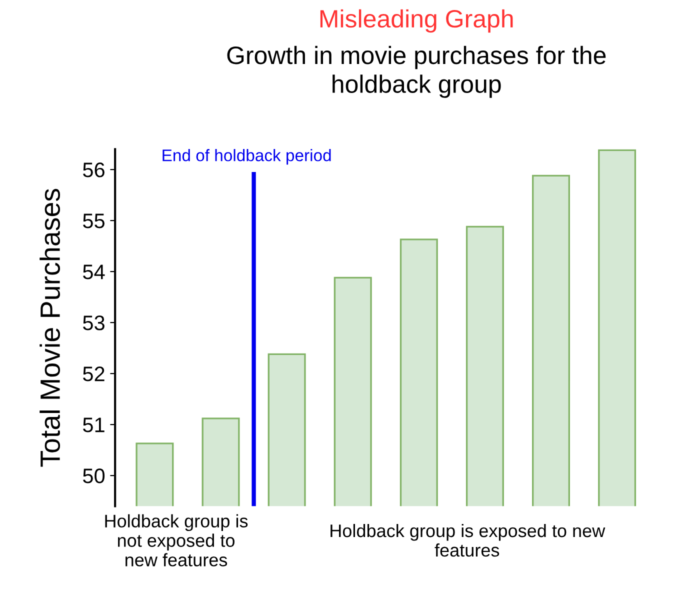 This screenshot has height=599, width=677. I want to click on text: Holdback group is exposed to new features, so click(468, 540).